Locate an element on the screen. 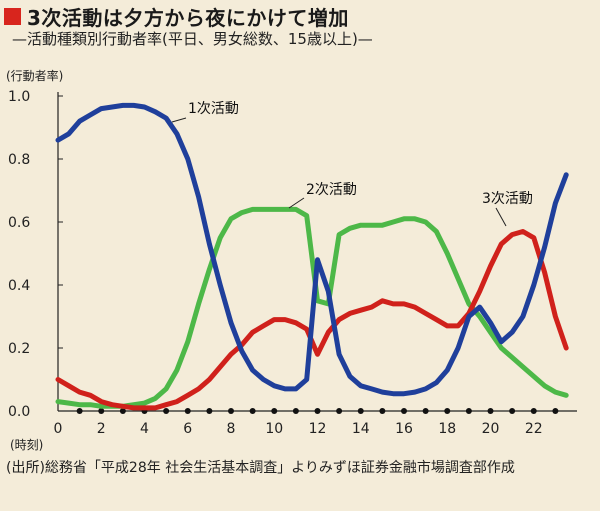 The image size is (600, 511). x-tick-label: 6 is located at coordinates (187, 429).